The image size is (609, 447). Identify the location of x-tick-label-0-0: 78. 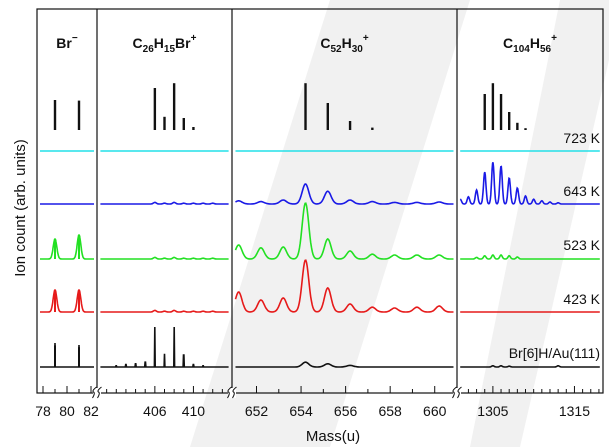
(43, 411).